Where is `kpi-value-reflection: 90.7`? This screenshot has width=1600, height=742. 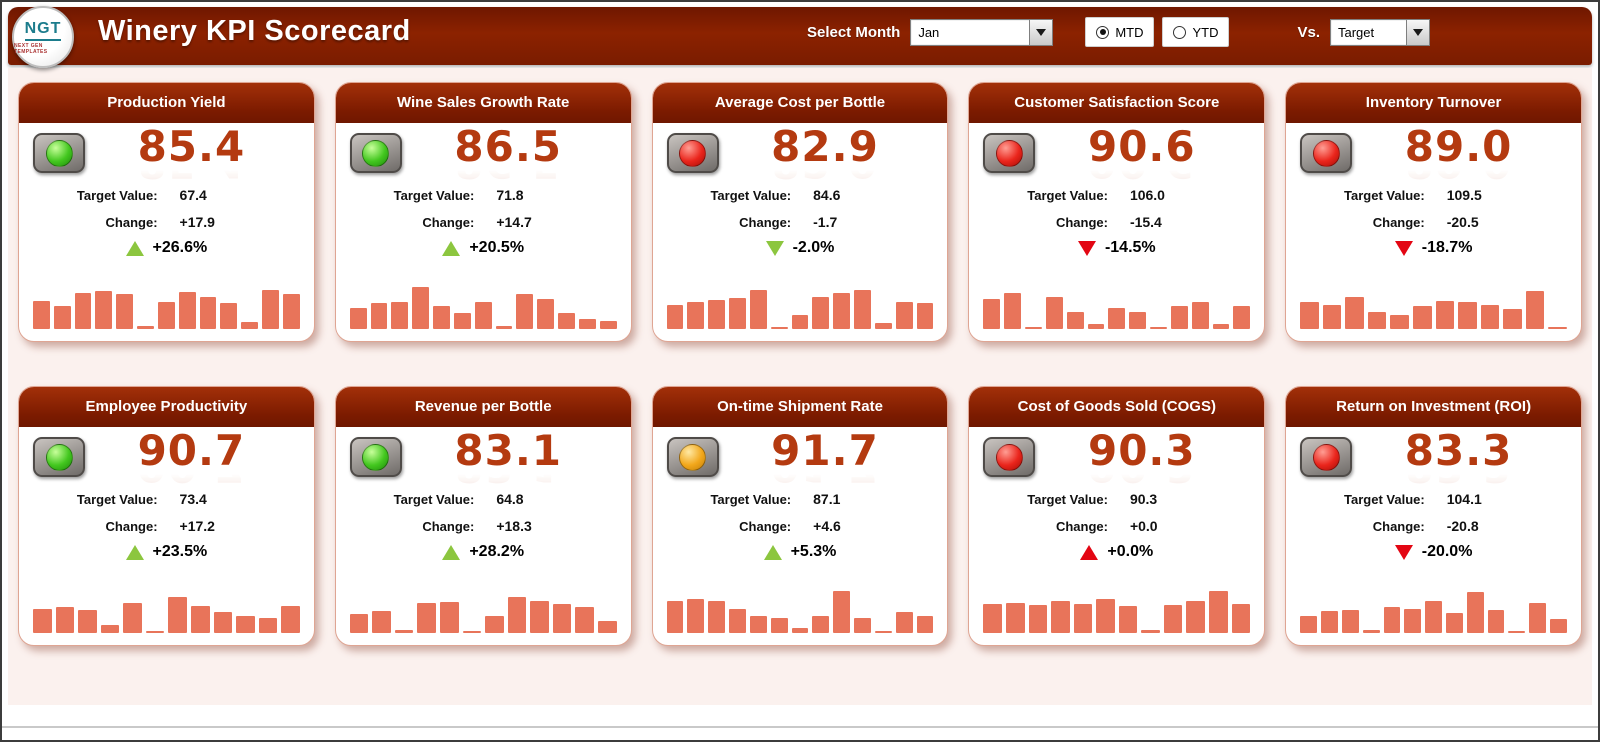
kpi-value-reflection: 90.7 is located at coordinates (191, 480).